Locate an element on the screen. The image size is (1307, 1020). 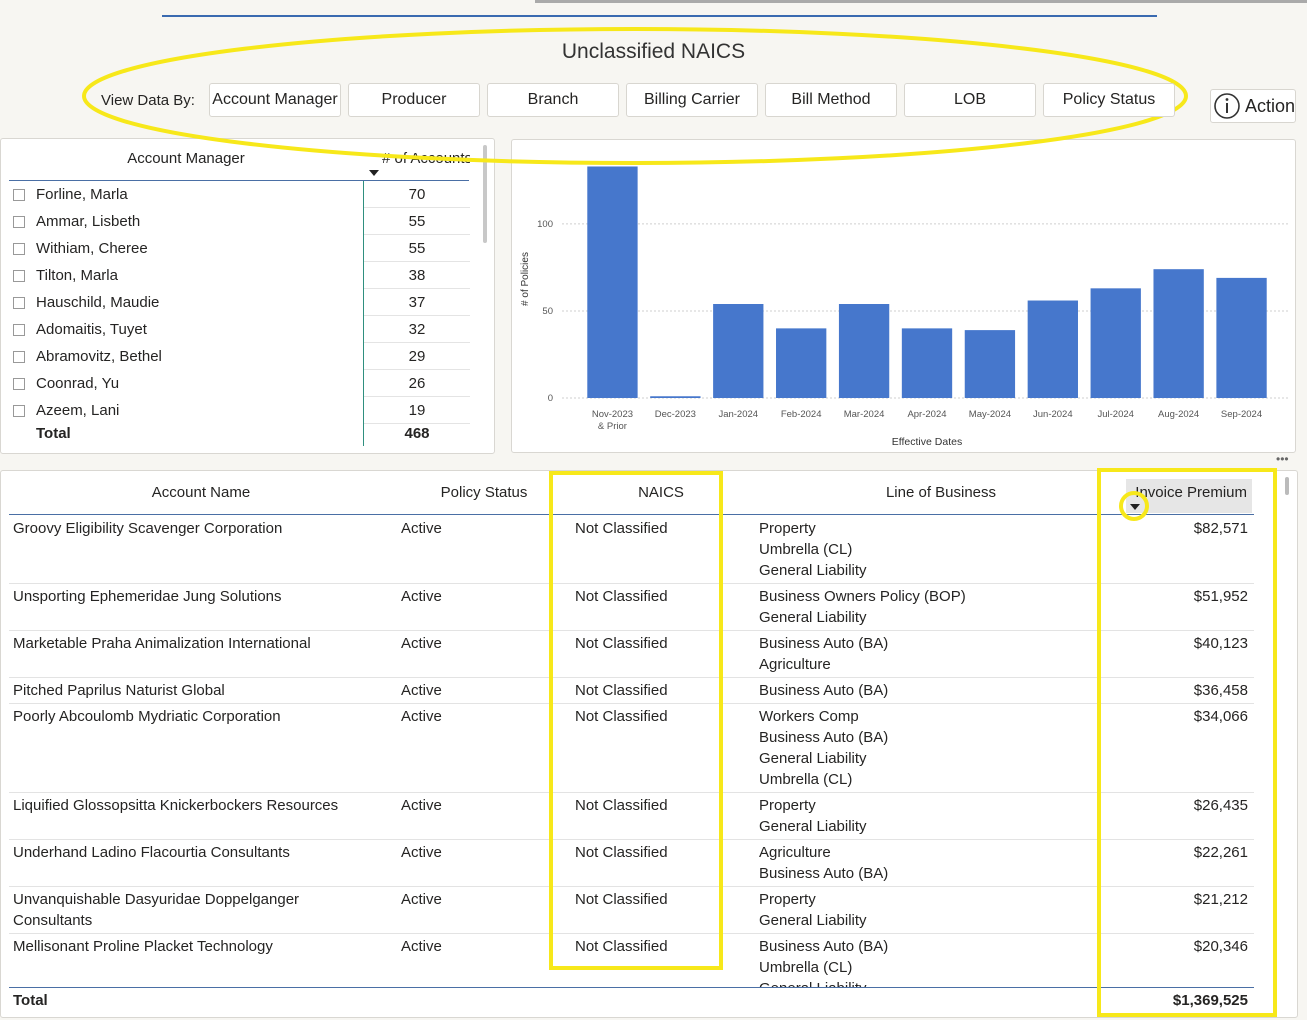
invoice-premium: $26,435 is located at coordinates (1220, 805).